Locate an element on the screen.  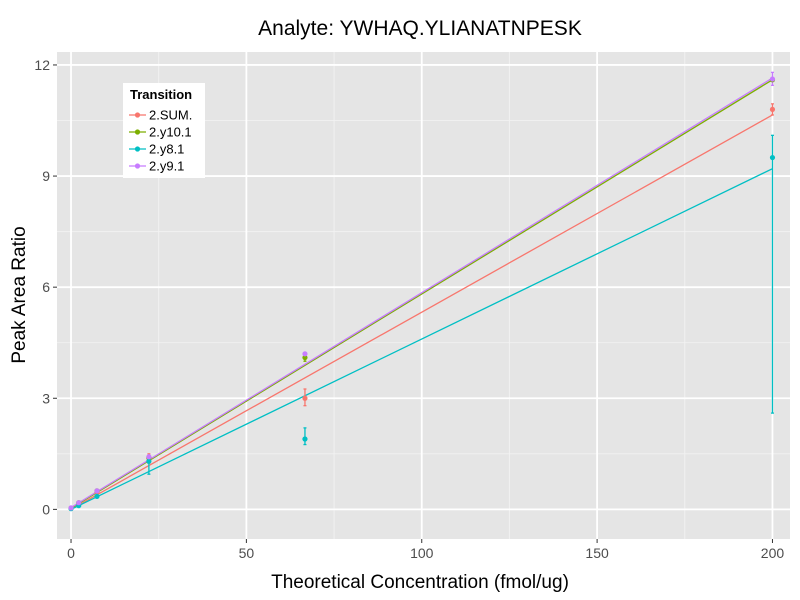
y-axis-ticks: 0 3 6 9 12 is located at coordinates (45, 287).